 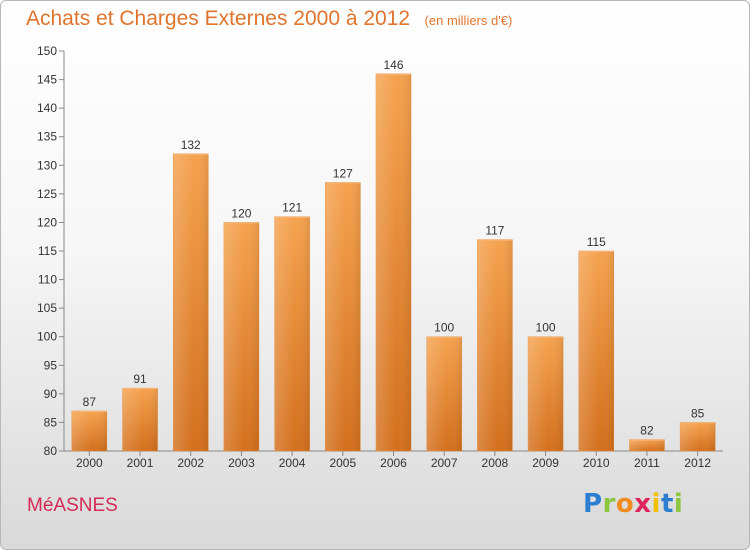 I want to click on logo-letter: r, so click(x=609, y=504).